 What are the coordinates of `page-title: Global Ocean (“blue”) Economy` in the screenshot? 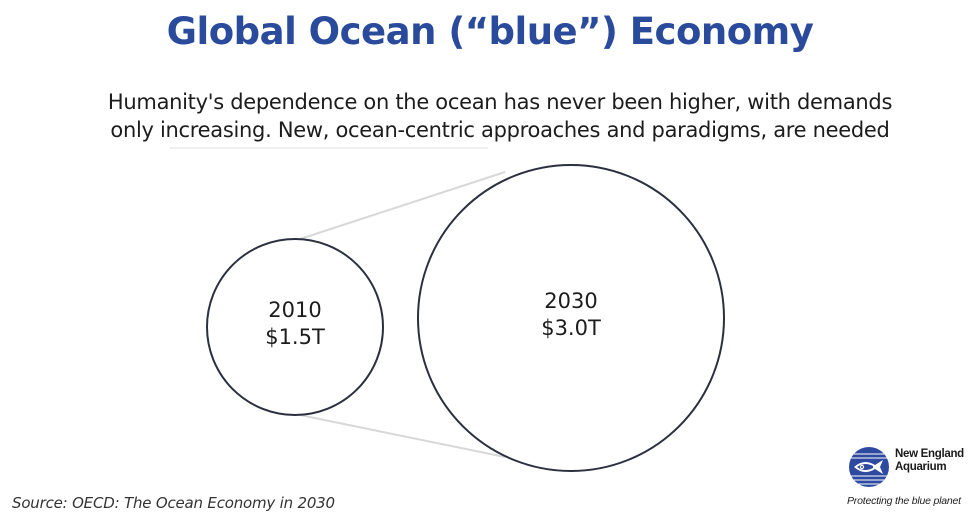 It's located at (490, 31).